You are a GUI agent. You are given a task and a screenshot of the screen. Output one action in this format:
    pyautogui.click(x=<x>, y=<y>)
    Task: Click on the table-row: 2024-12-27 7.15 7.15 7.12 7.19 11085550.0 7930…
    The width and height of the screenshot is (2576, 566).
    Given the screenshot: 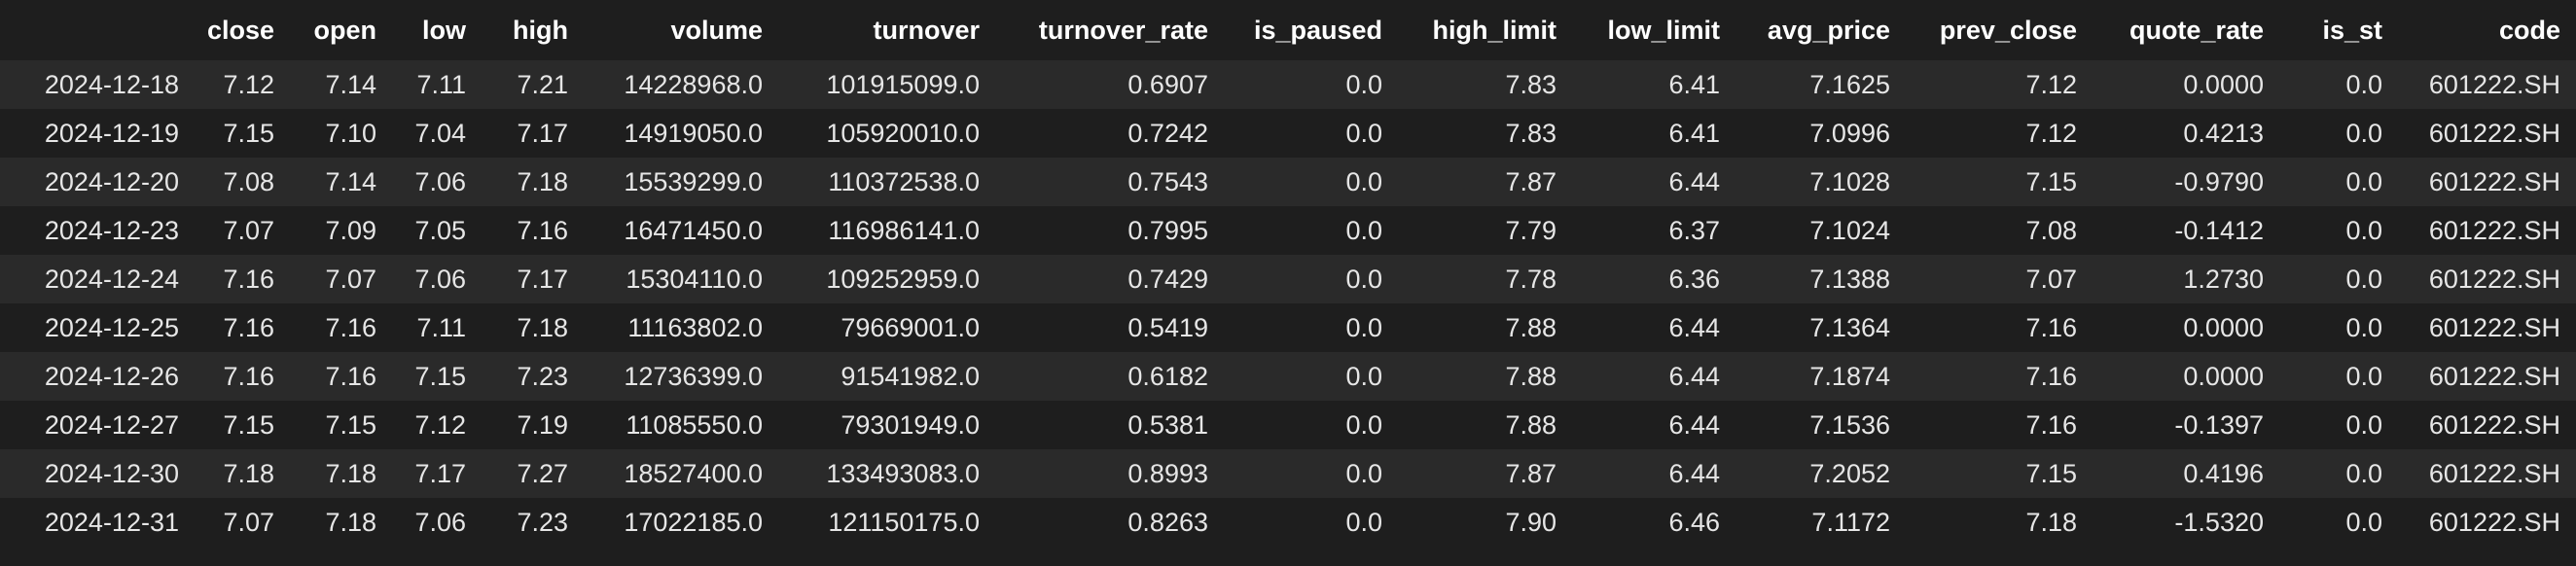 What is the action you would take?
    pyautogui.click(x=1288, y=425)
    